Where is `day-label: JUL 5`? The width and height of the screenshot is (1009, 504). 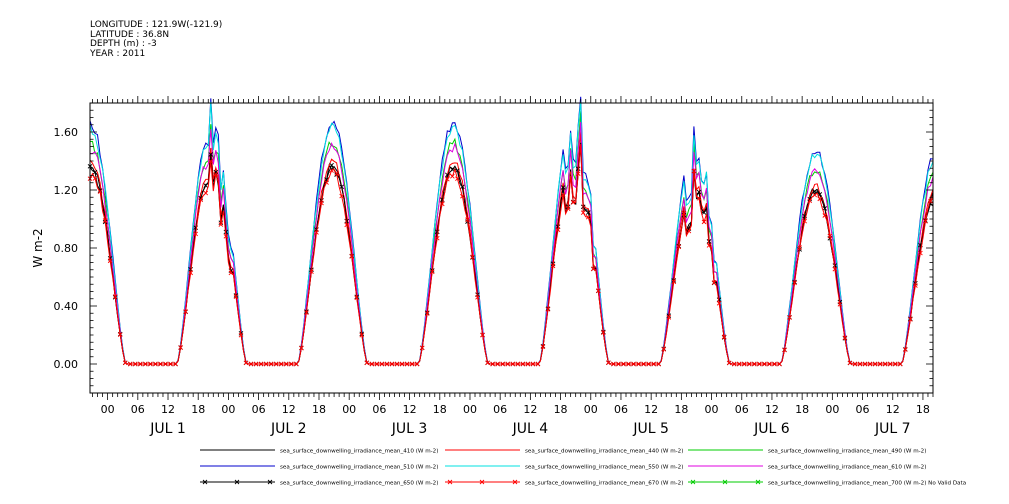 day-label: JUL 5 is located at coordinates (650, 429).